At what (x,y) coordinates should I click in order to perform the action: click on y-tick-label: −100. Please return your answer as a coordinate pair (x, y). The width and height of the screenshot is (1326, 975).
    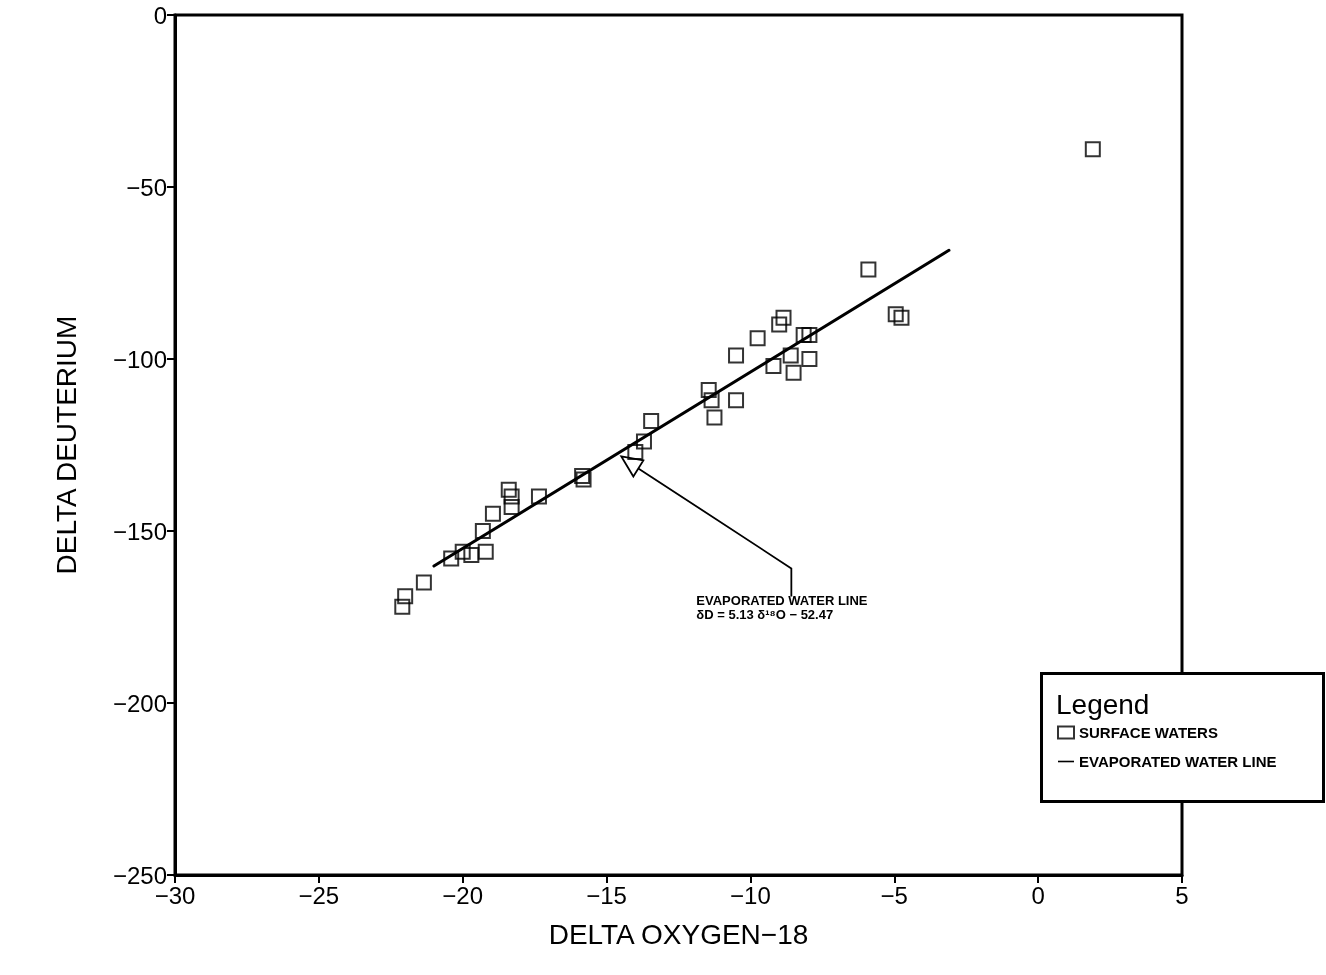
    Looking at the image, I should click on (139, 359).